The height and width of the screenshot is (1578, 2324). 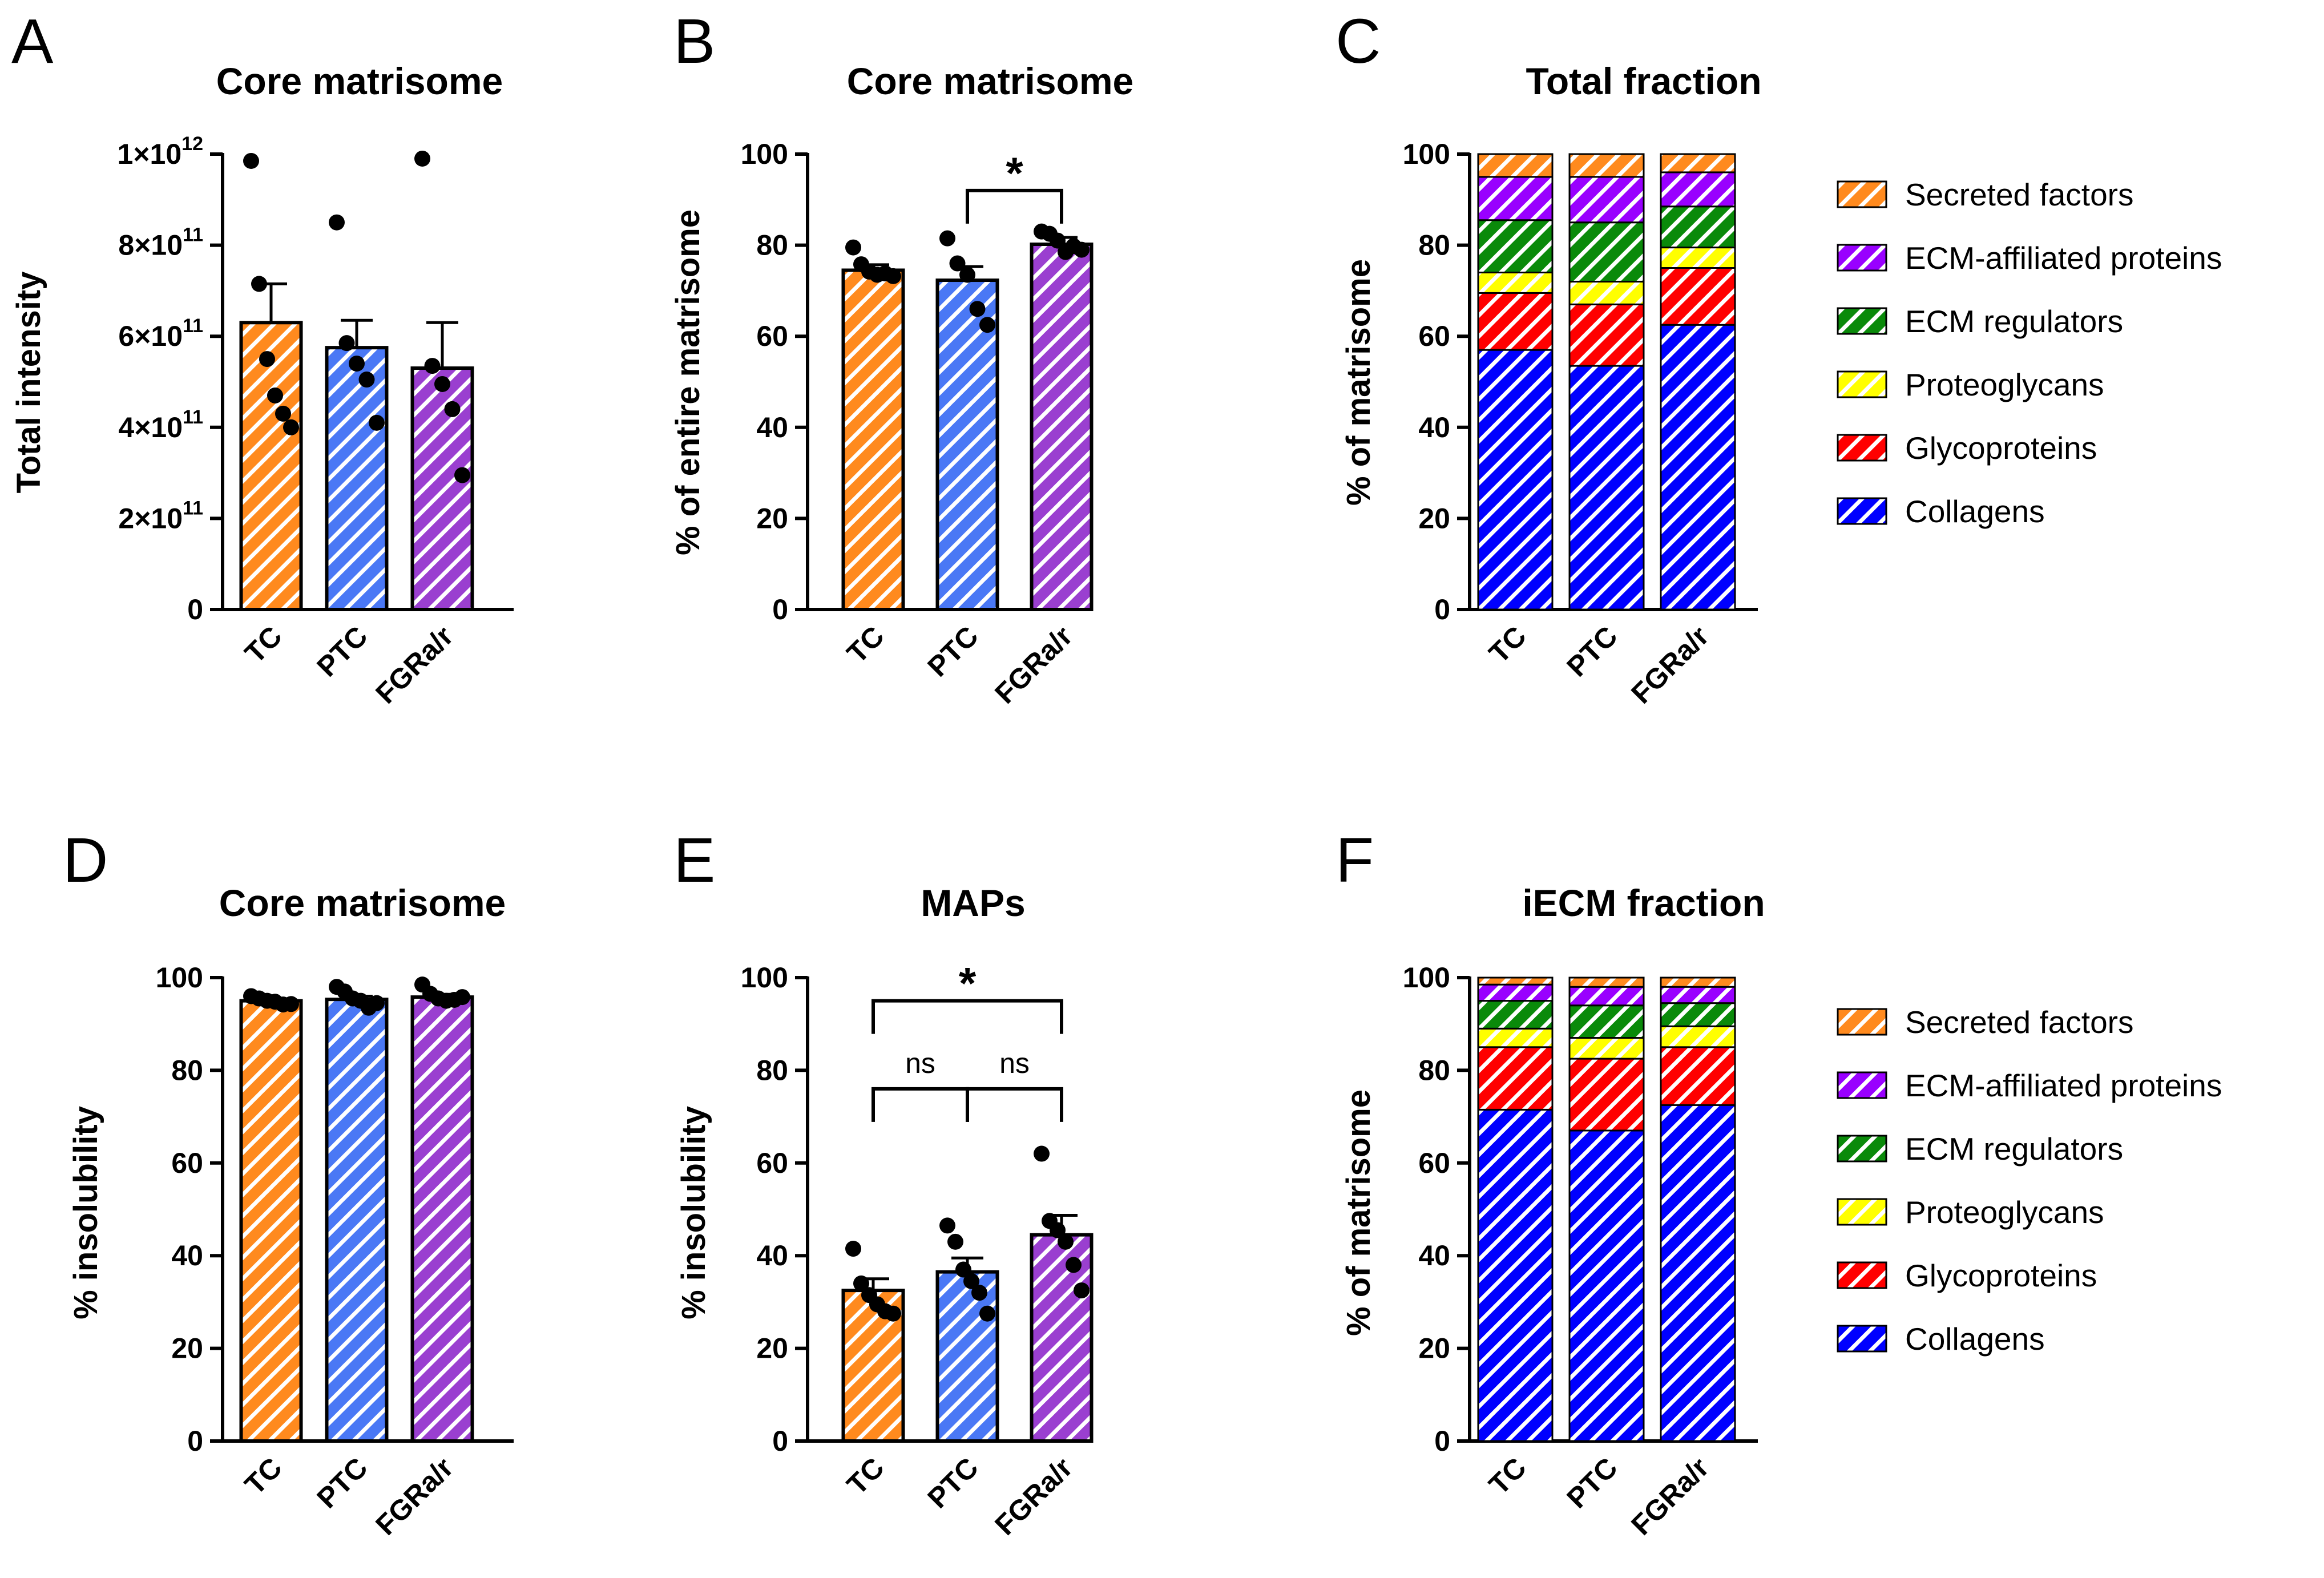 What do you see at coordinates (160, 424) in the screenshot?
I see `panel-a-y-tick-label: 4×10¹¹` at bounding box center [160, 424].